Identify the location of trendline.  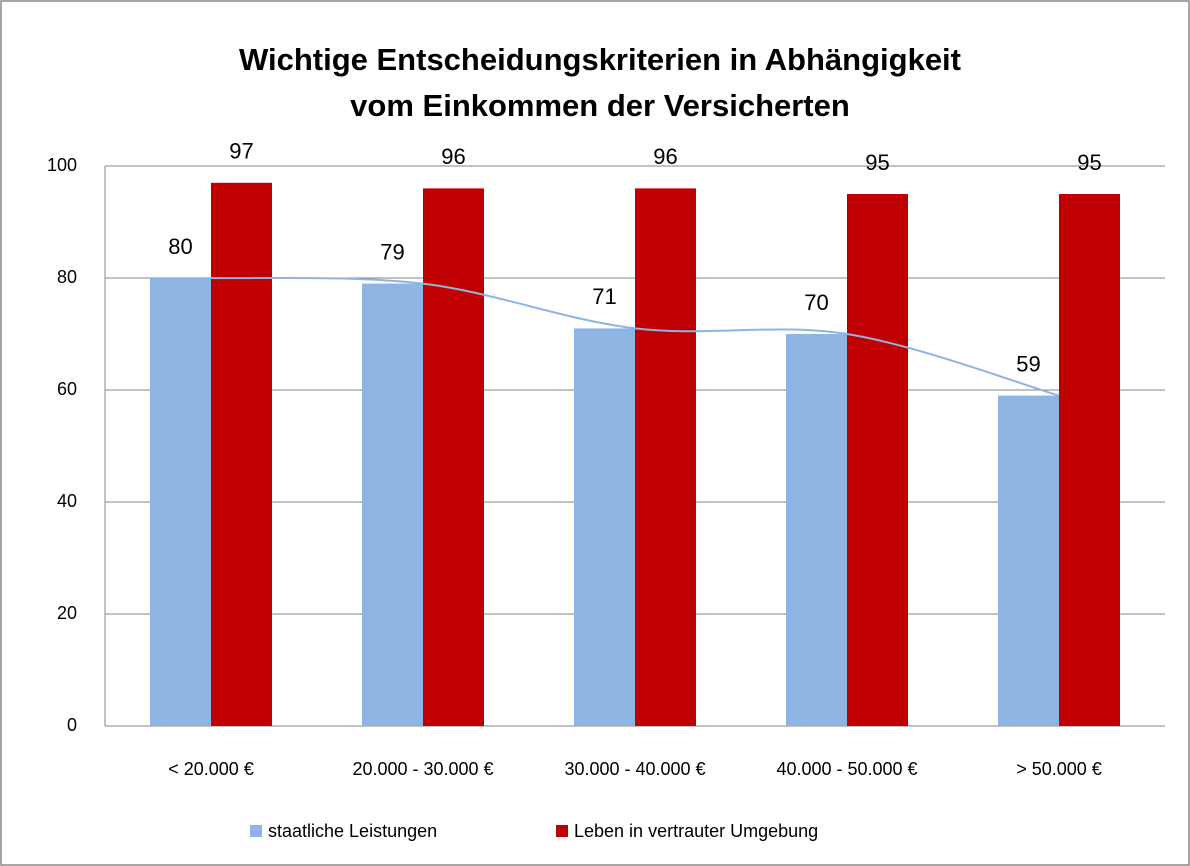
(635, 336).